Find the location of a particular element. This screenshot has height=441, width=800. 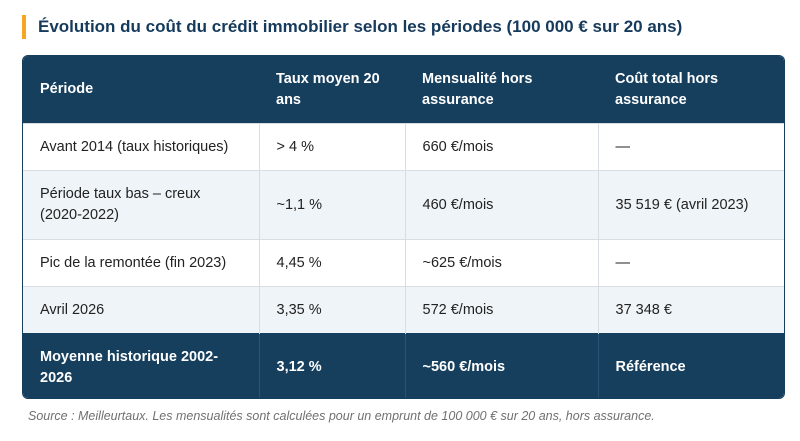

header-cout-total: Coût total hors assurance is located at coordinates (691, 90).